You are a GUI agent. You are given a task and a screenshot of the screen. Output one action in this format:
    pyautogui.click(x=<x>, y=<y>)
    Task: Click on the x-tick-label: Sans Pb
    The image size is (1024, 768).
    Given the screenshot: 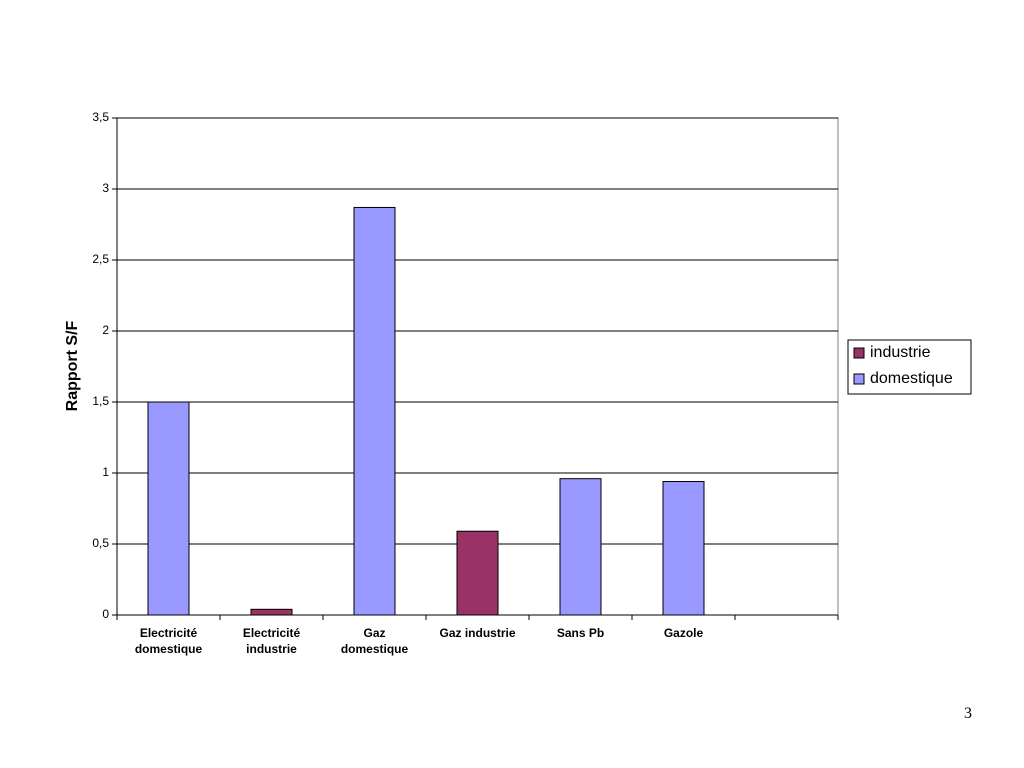 What is the action you would take?
    pyautogui.click(x=580, y=633)
    